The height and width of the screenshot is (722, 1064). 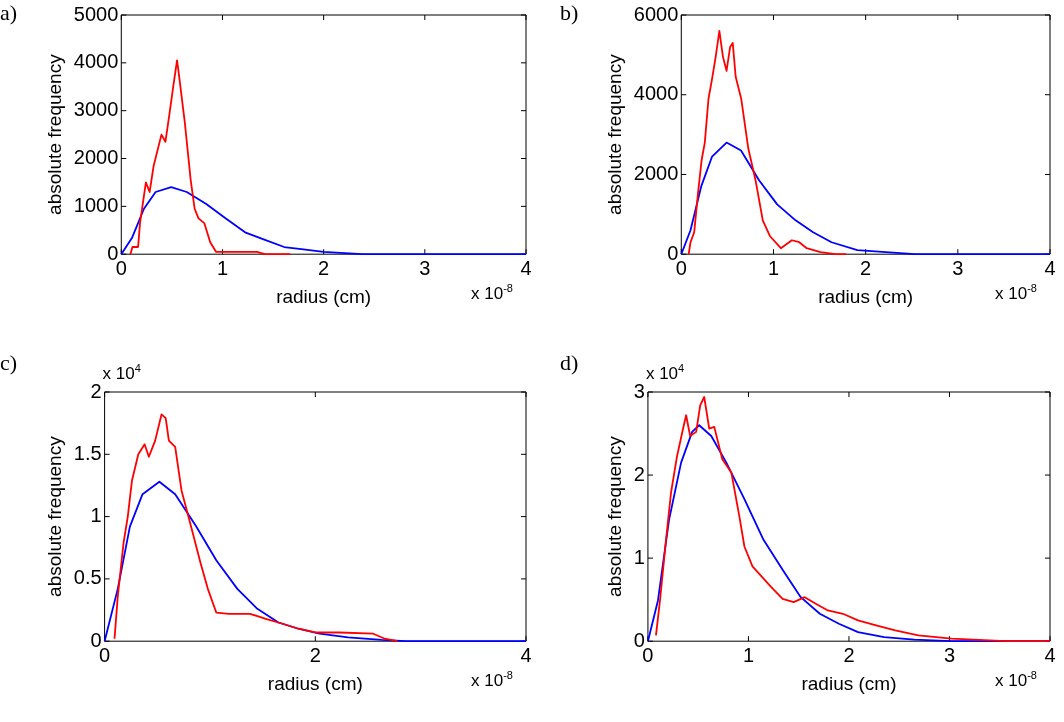 What do you see at coordinates (96, 13) in the screenshot?
I see `y-tick-label: 5000` at bounding box center [96, 13].